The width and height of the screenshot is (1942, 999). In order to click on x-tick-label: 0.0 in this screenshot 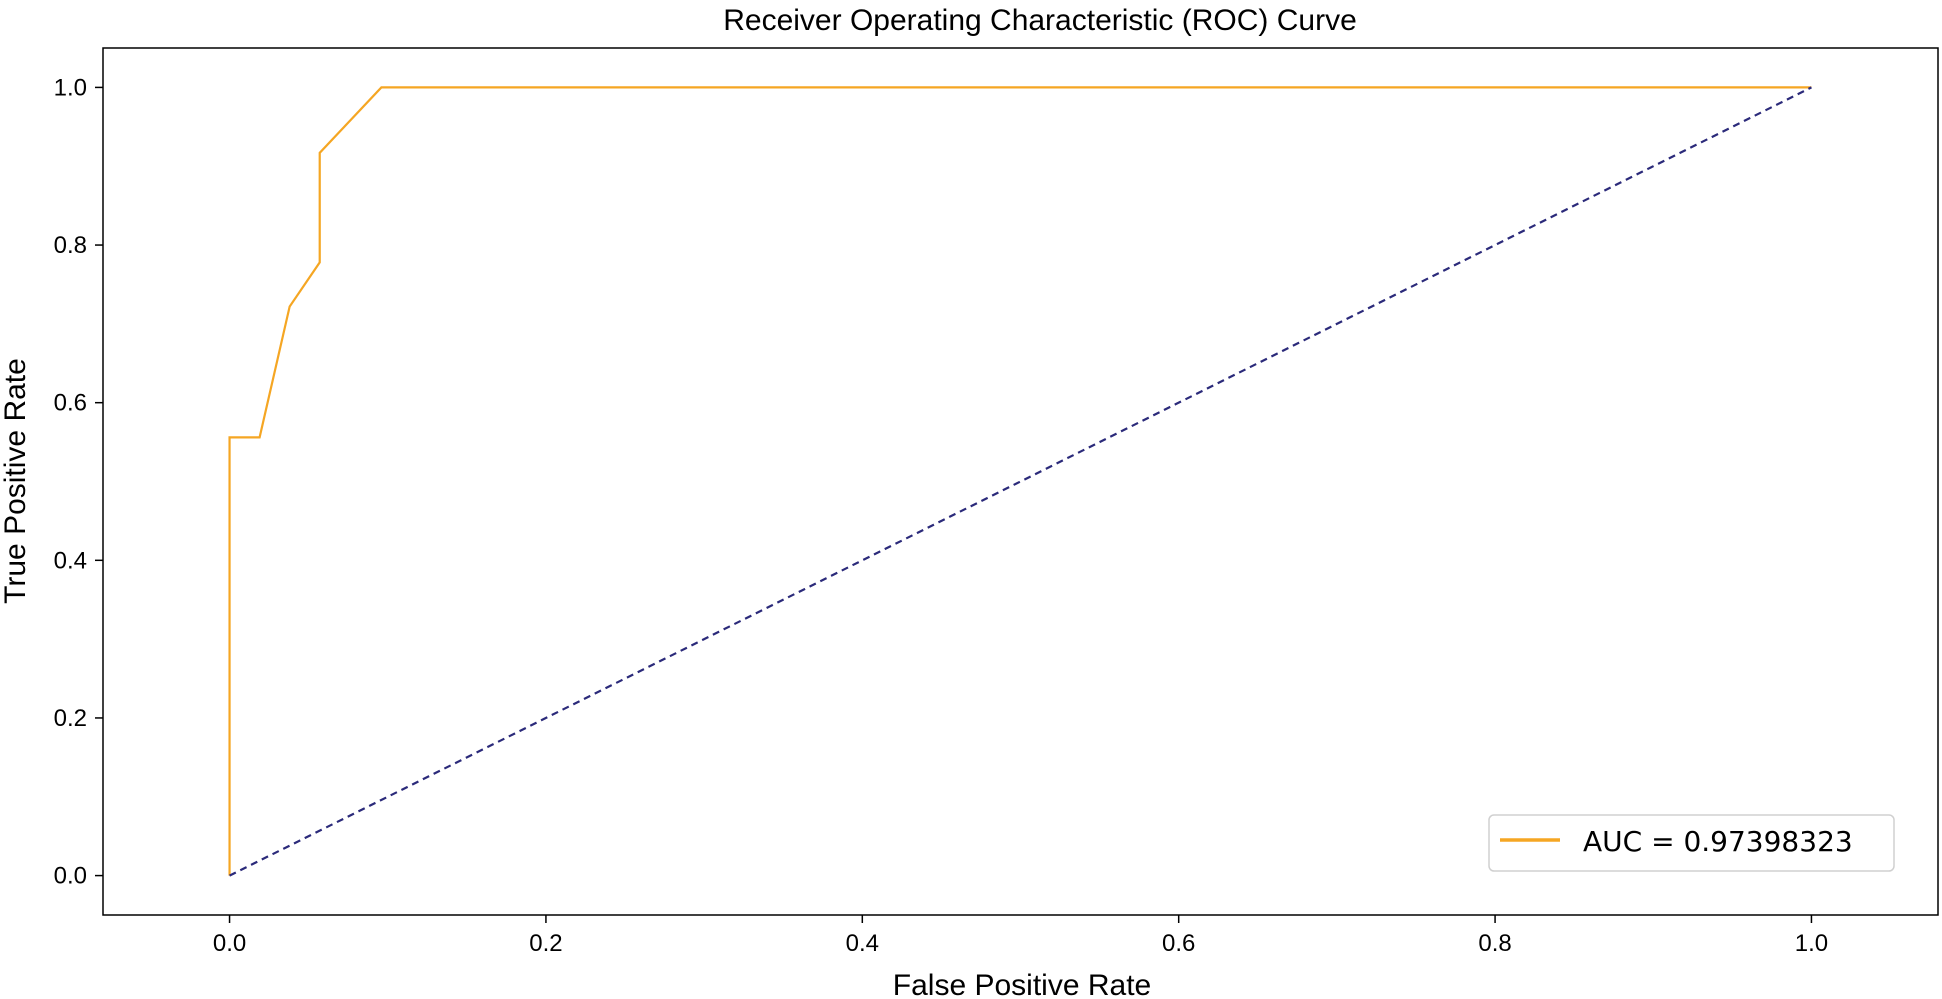, I will do `click(229, 943)`.